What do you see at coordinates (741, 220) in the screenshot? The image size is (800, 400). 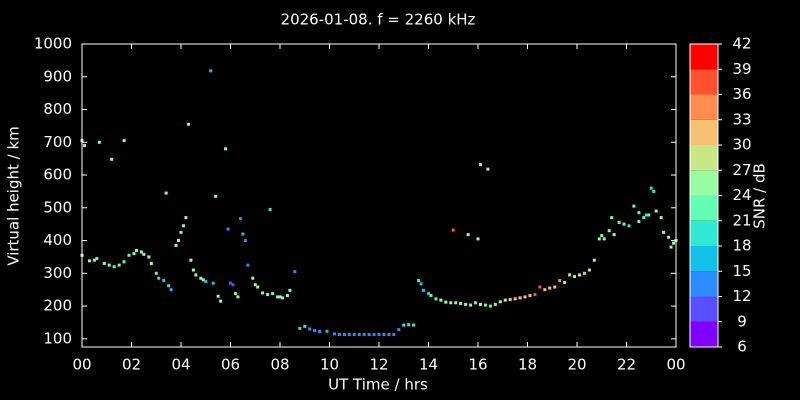 I see `colorbar-tick-label: 21` at bounding box center [741, 220].